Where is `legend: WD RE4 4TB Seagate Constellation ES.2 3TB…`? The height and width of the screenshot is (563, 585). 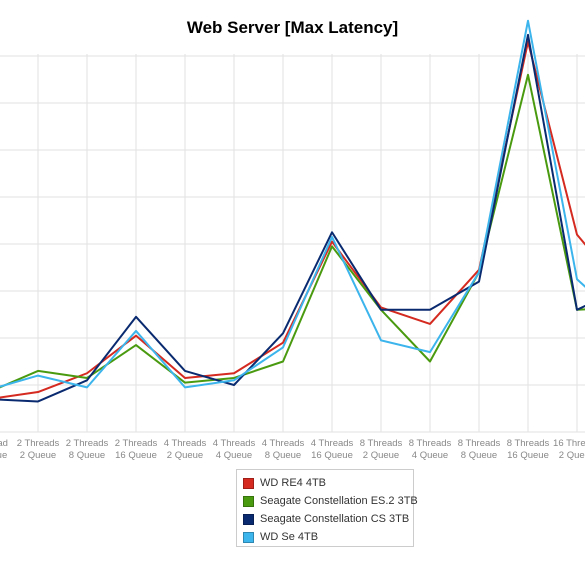 legend: WD RE4 4TB Seagate Constellation ES.2 3TB… is located at coordinates (327, 508).